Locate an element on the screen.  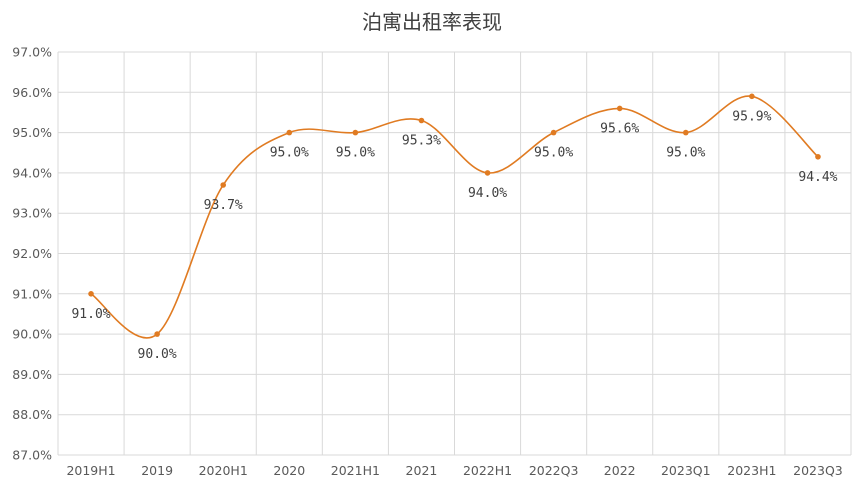
data-label: 95.9% is located at coordinates (751, 116).